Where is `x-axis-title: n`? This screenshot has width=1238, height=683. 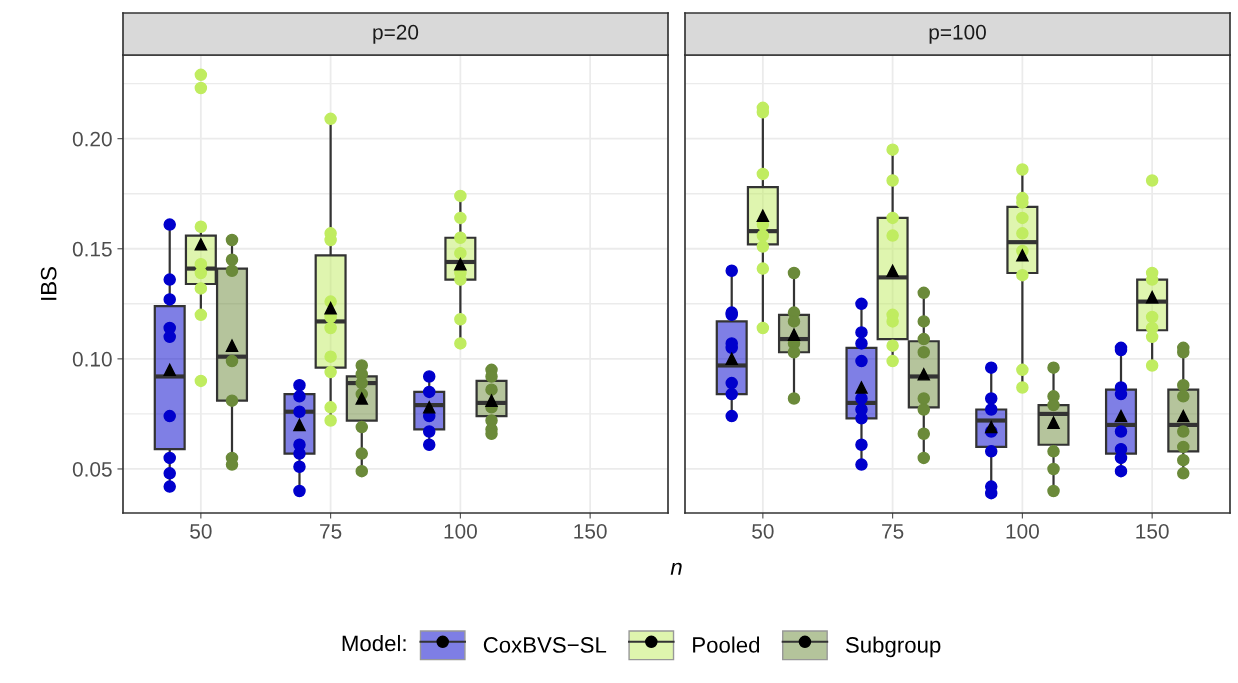
x-axis-title: n is located at coordinates (676, 568).